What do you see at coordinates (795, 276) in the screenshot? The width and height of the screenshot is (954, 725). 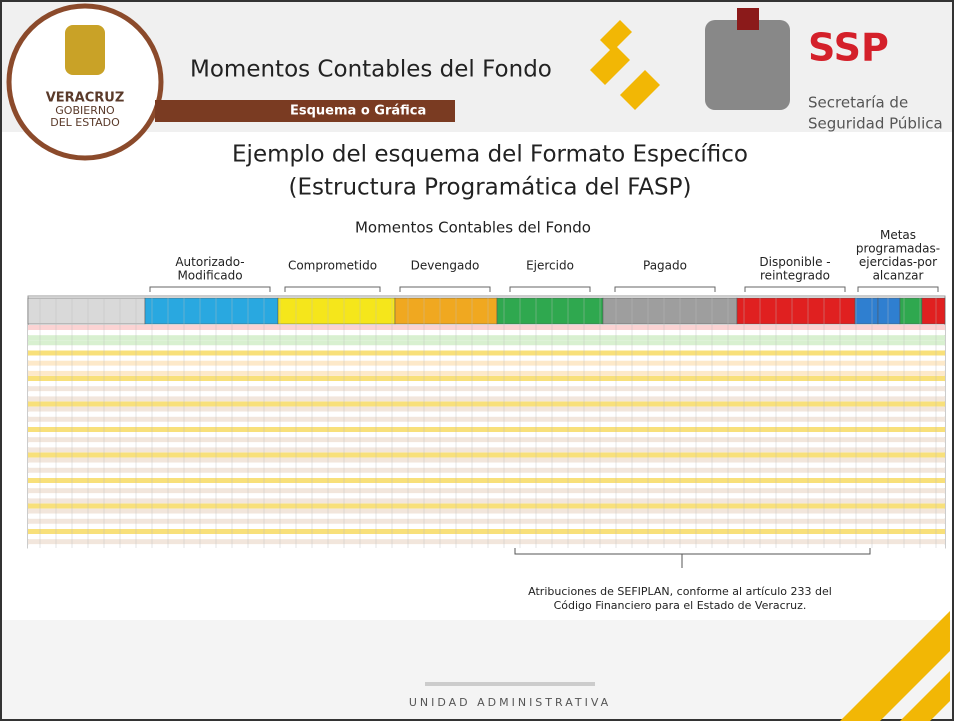 I see `group-label: reintegrado` at bounding box center [795, 276].